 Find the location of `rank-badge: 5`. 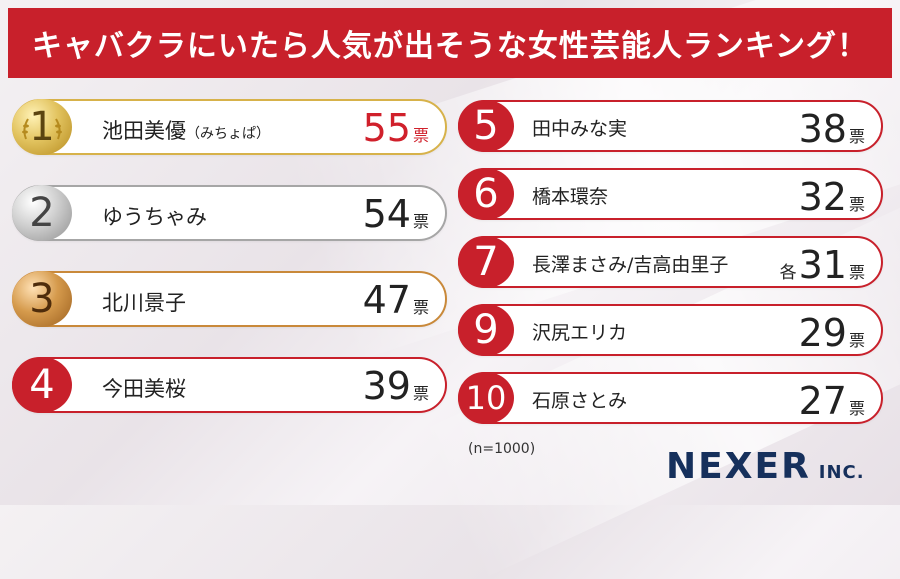

rank-badge: 5 is located at coordinates (486, 126).